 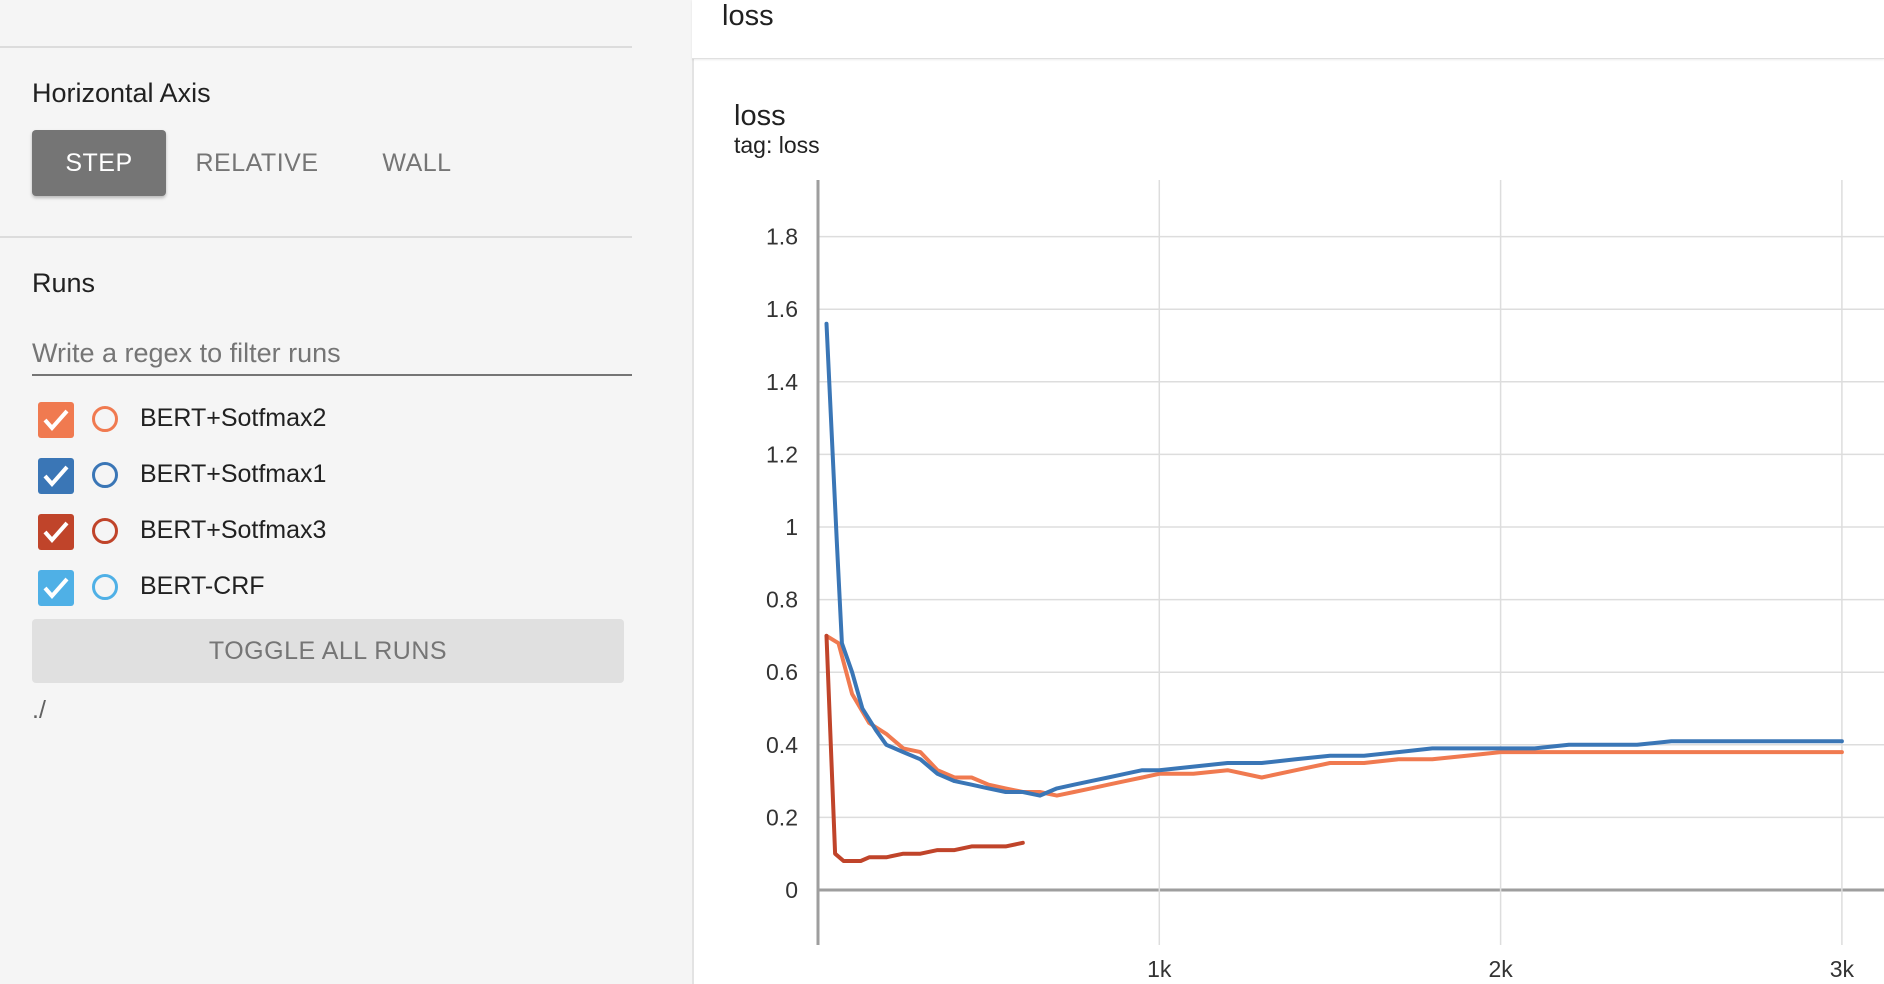 I want to click on chart-tag: tag: loss, so click(x=777, y=145).